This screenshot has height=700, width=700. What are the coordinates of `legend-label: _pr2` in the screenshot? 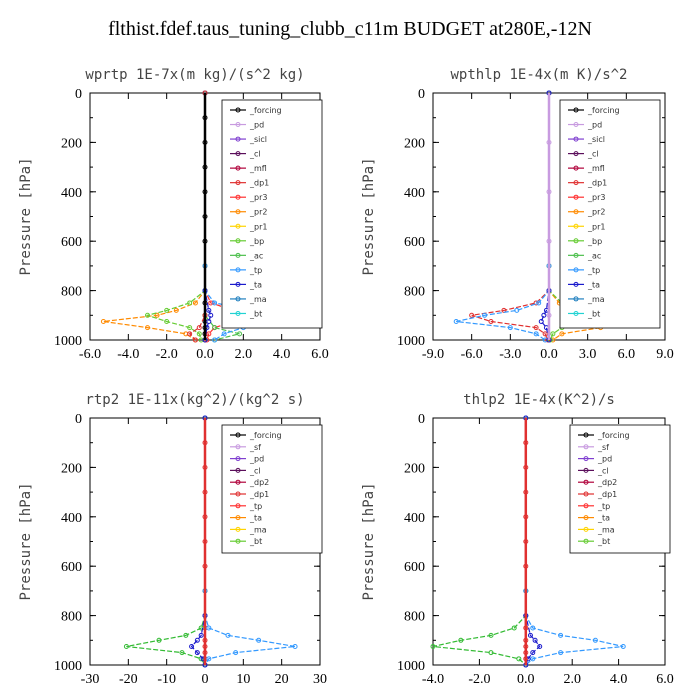 It's located at (596, 212).